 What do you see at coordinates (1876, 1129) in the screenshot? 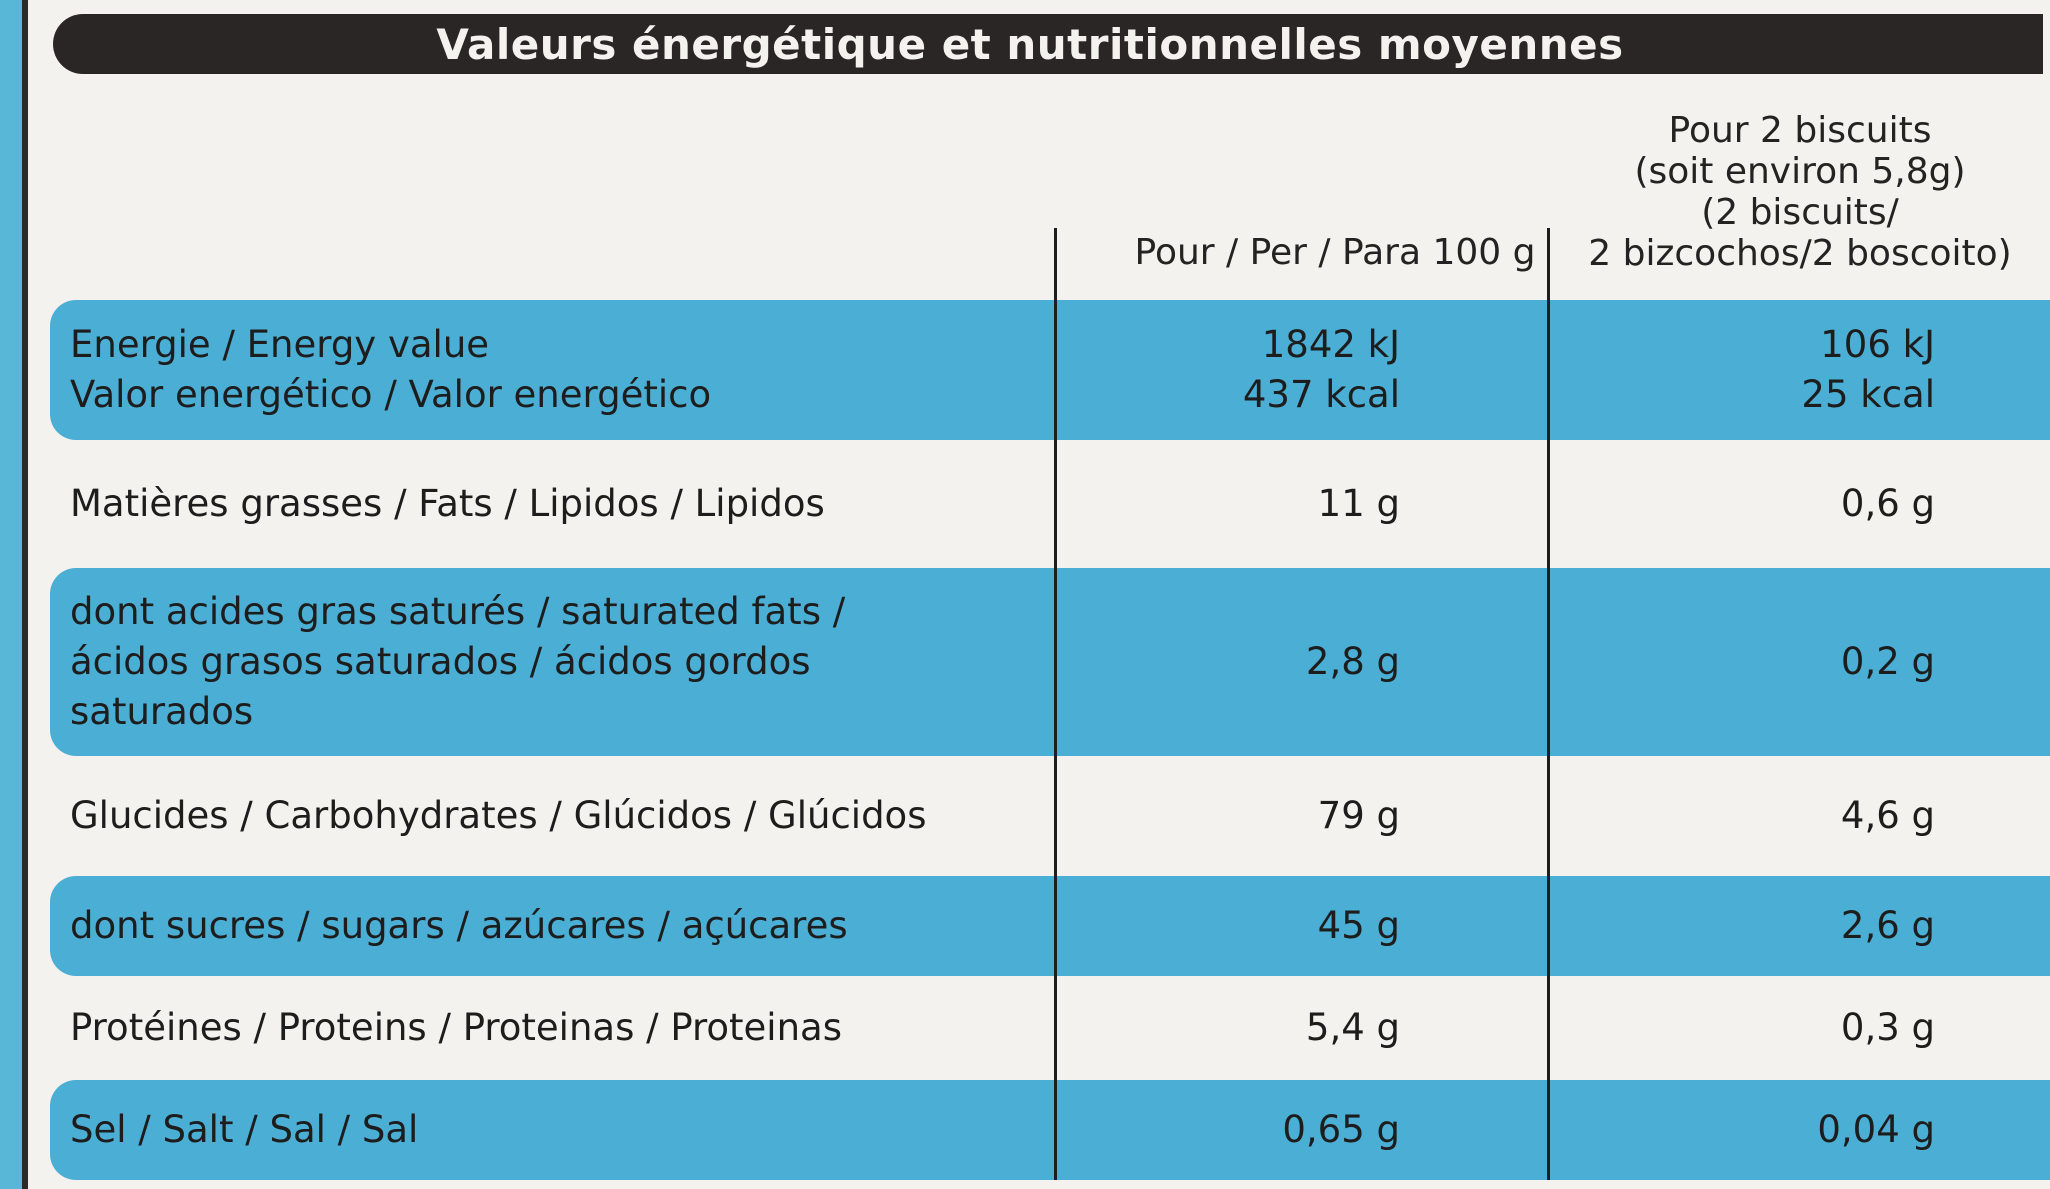
I see `value-line: 0,04 g` at bounding box center [1876, 1129].